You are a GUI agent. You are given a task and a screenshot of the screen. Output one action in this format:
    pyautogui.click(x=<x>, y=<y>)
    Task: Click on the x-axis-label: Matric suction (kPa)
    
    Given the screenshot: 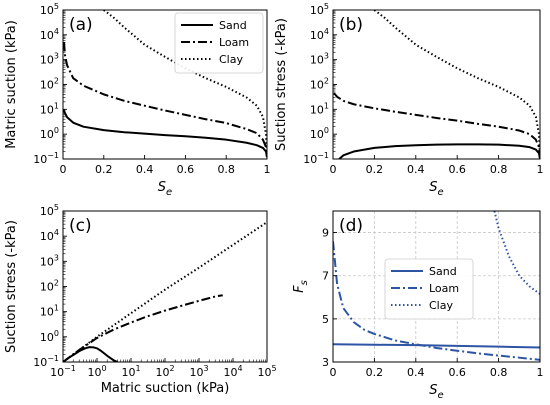 What is the action you would take?
    pyautogui.click(x=165, y=388)
    